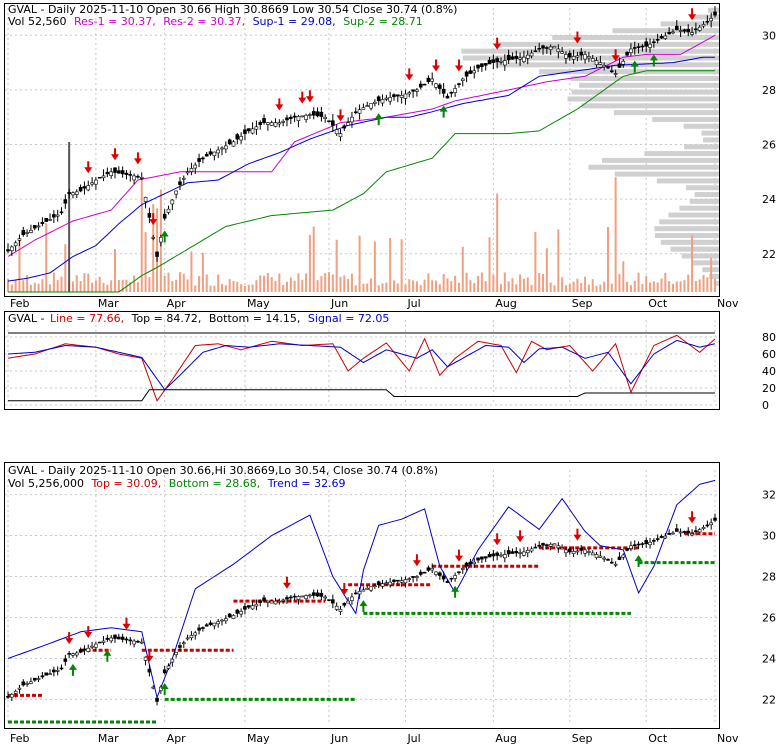 This screenshot has height=745, width=780. I want to click on price-header-sup1: Sup-1 = 29.08,, so click(294, 21).